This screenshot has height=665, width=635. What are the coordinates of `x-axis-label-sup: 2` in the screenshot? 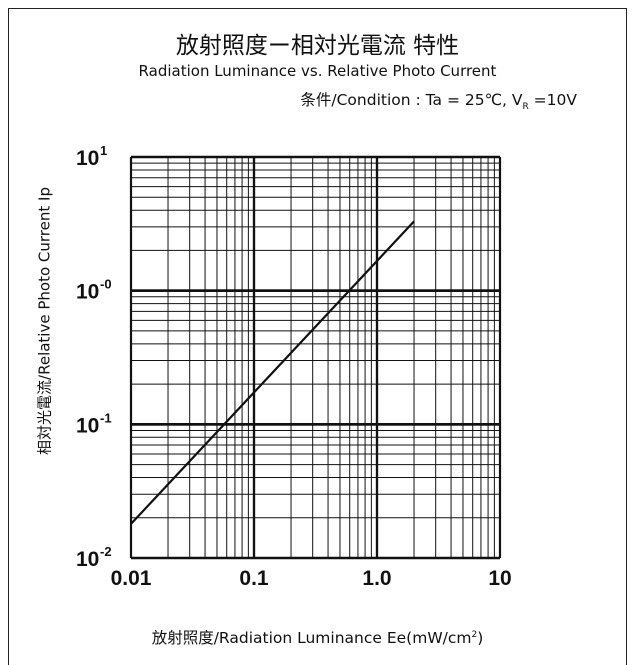 It's located at (474, 634).